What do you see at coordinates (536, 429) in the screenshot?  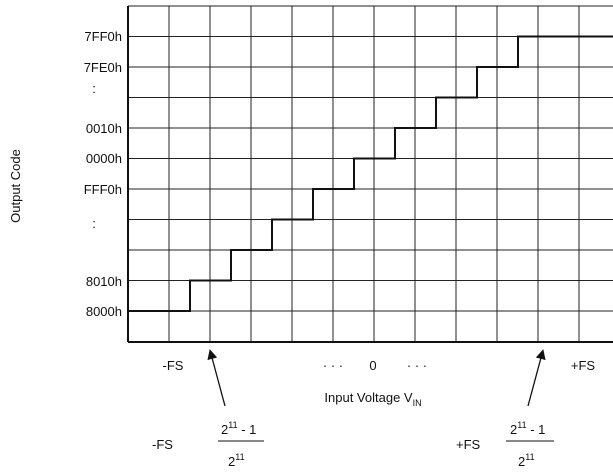 I see `right-num-tail: - 1` at bounding box center [536, 429].